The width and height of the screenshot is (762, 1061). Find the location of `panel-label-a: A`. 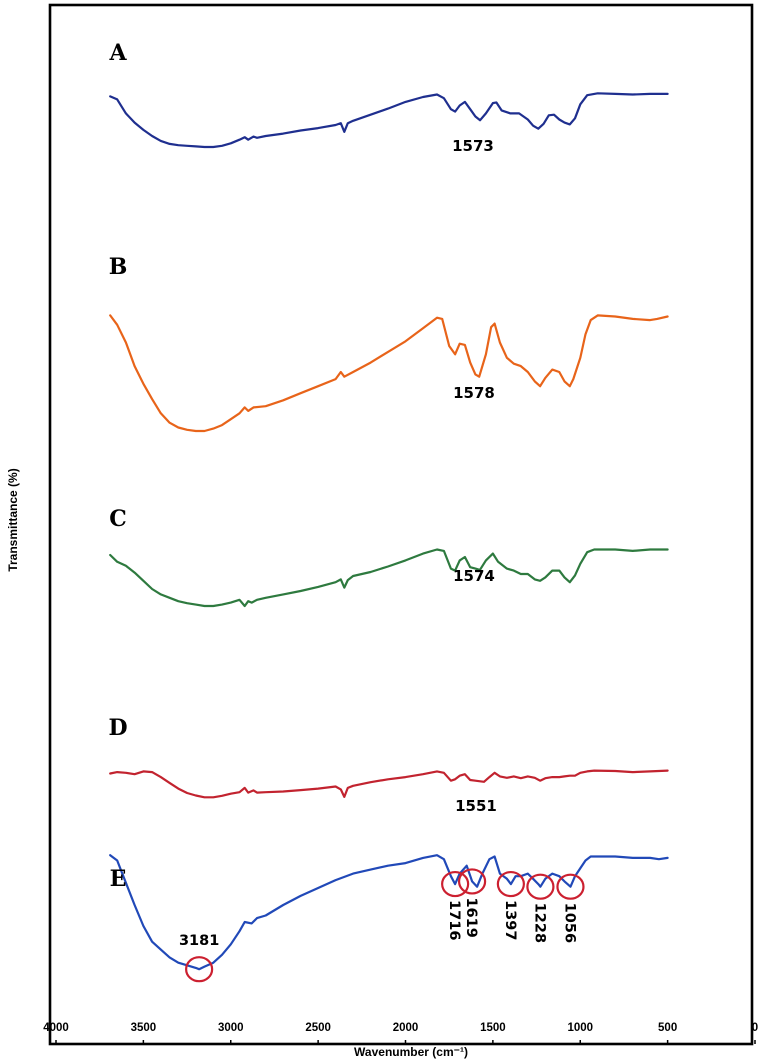

panel-label-a: A is located at coordinates (117, 53).